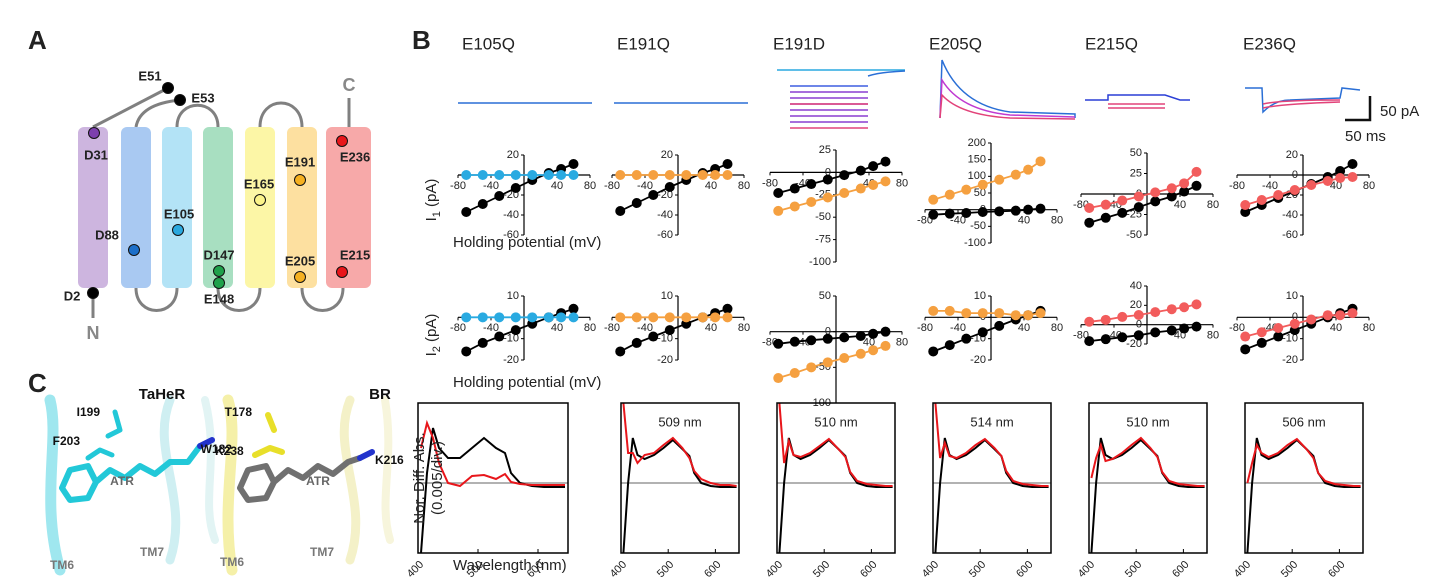  What do you see at coordinates (366, 455) in the screenshot?
I see `retinal` at bounding box center [366, 455].